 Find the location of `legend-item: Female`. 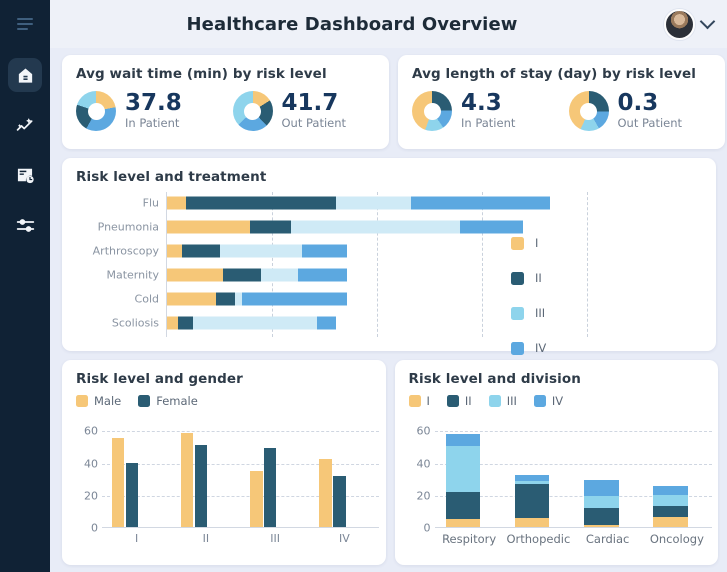

legend-item: Female is located at coordinates (168, 401).